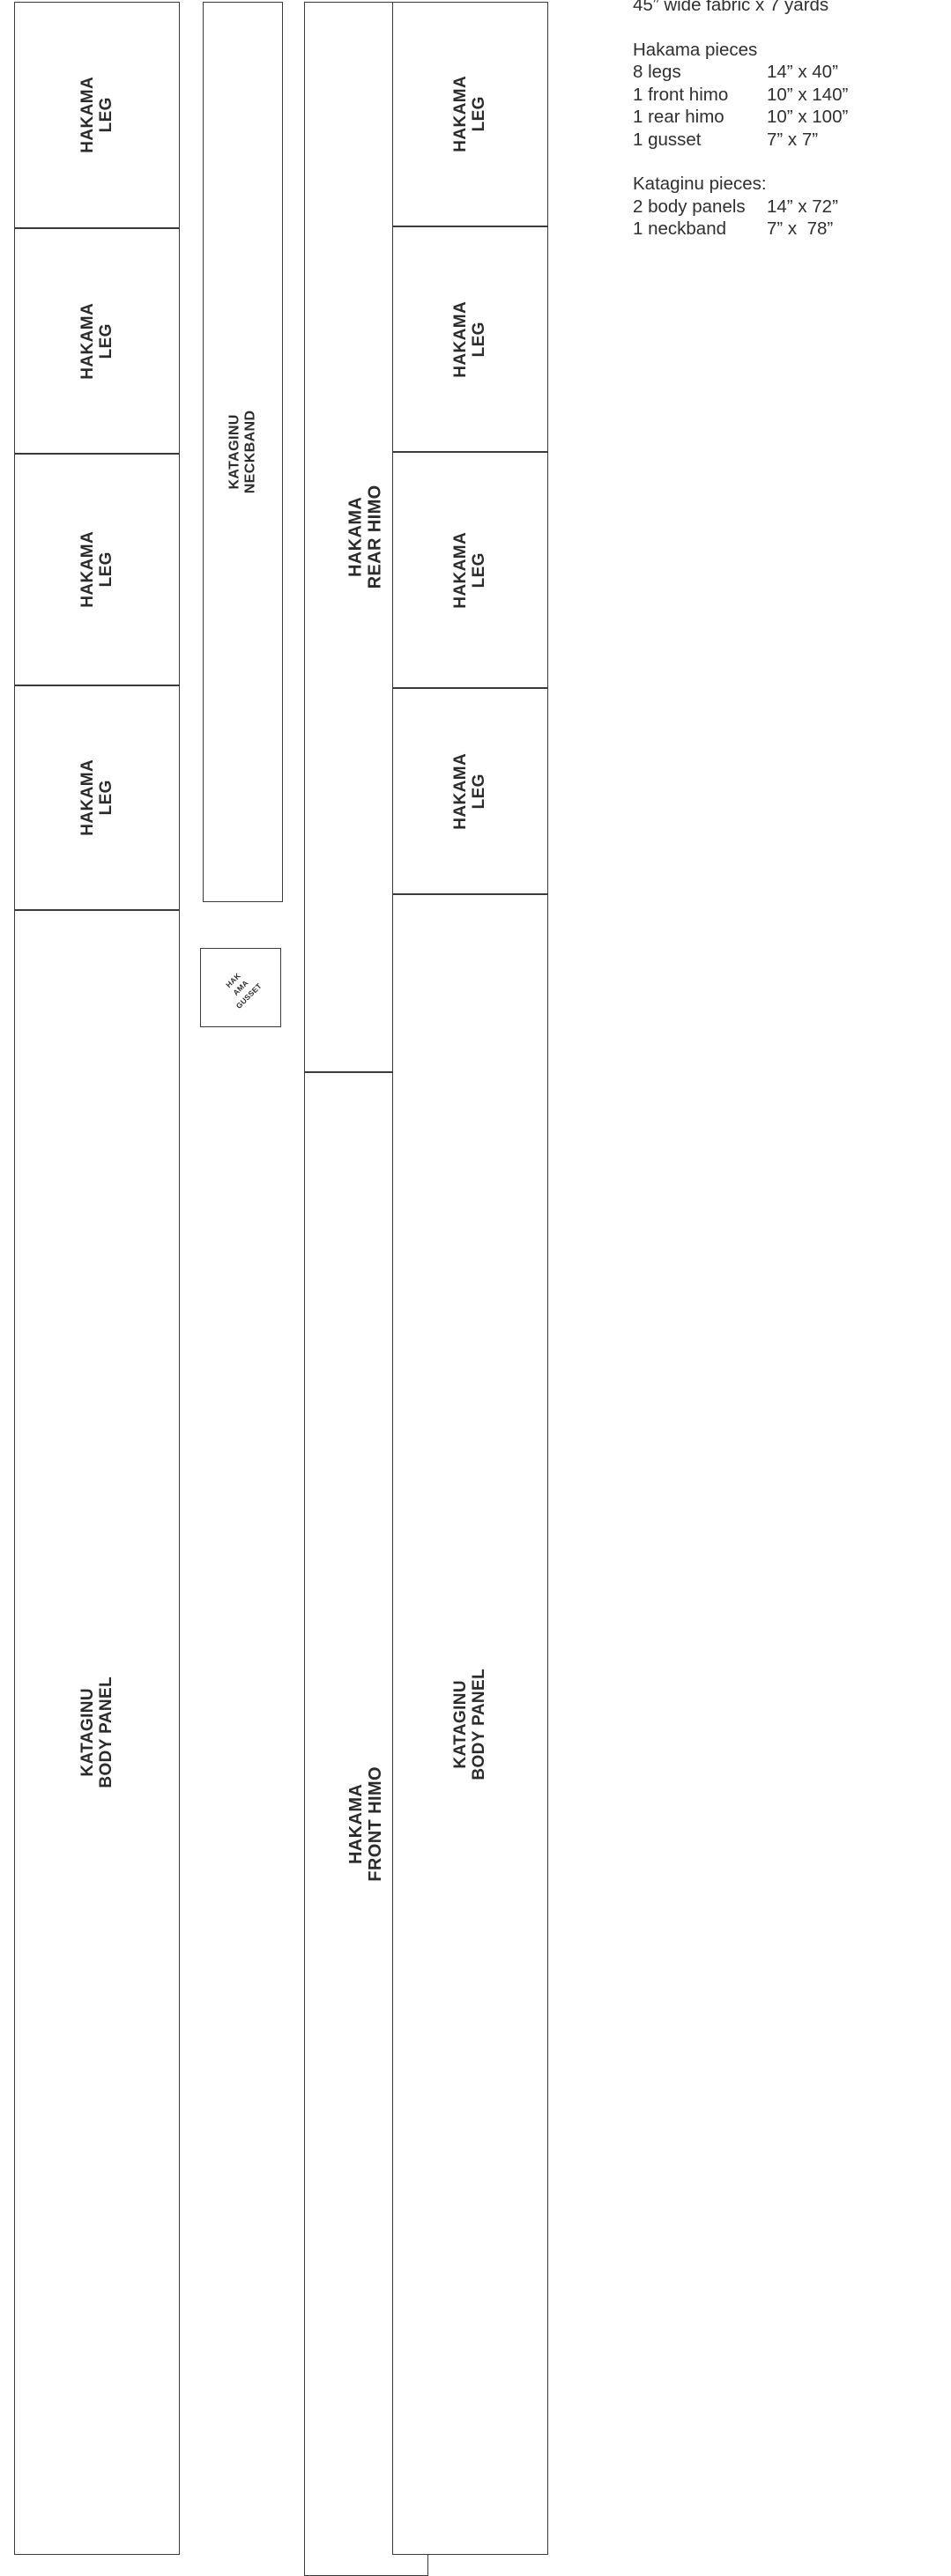 The width and height of the screenshot is (951, 2576). I want to click on hakama-item-qty: 1 front himo, so click(681, 95).